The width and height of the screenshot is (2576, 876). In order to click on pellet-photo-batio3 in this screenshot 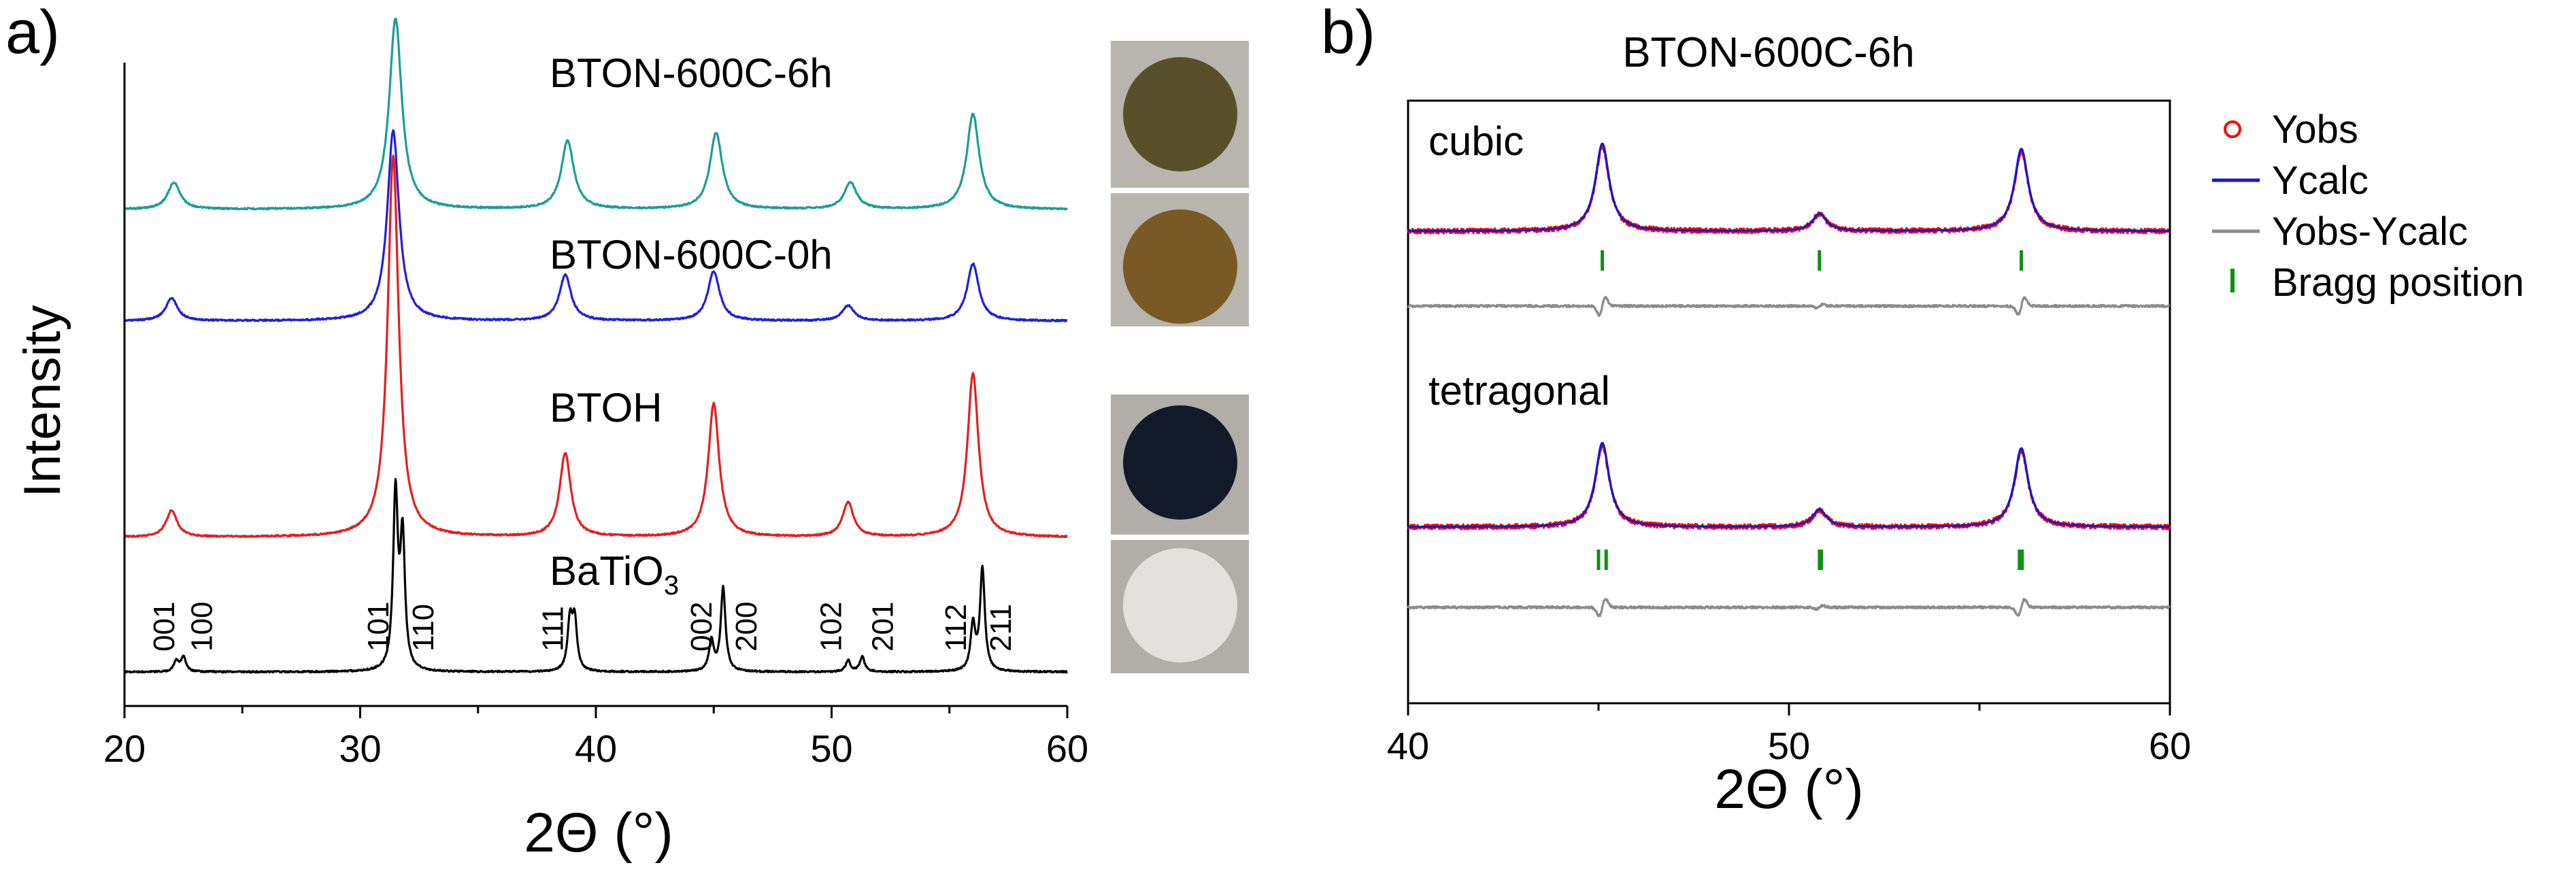, I will do `click(1180, 605)`.